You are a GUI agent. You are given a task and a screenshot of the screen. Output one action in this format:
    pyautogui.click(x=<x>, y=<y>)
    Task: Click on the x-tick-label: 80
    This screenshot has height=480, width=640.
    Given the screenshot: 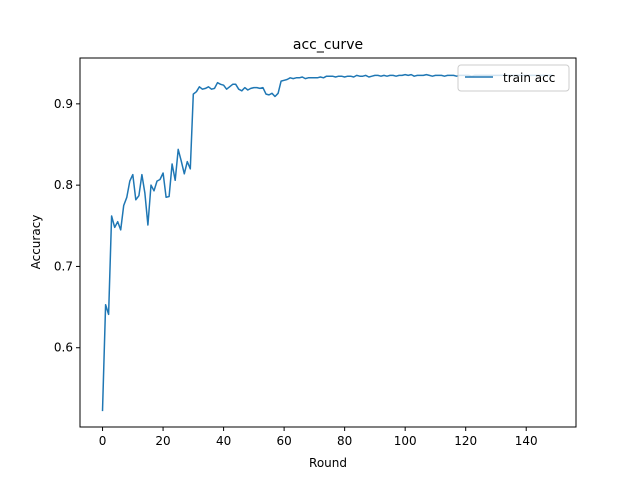 What is the action you would take?
    pyautogui.click(x=344, y=441)
    